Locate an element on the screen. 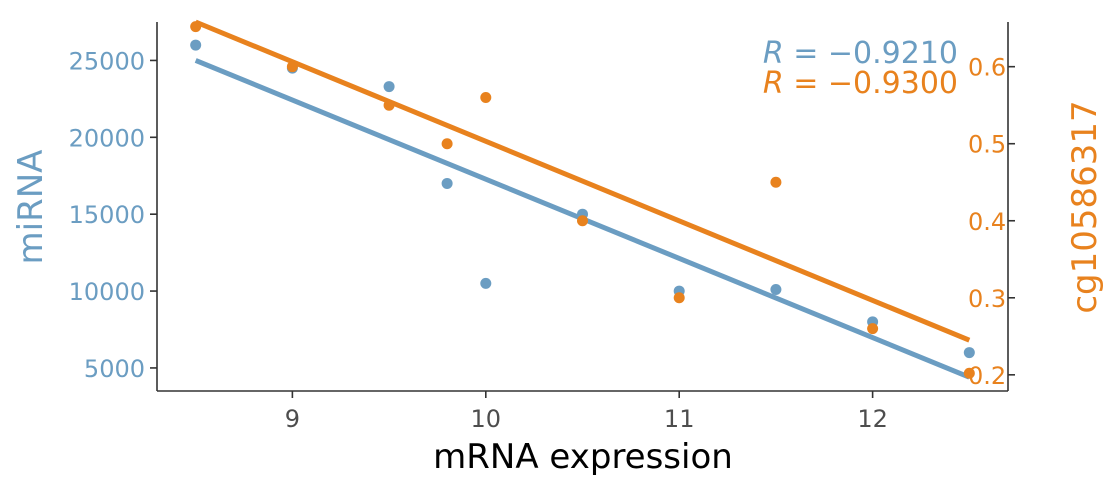 The height and width of the screenshot is (493, 1112). x-axis: 9 10 11 12 is located at coordinates (586, 412).